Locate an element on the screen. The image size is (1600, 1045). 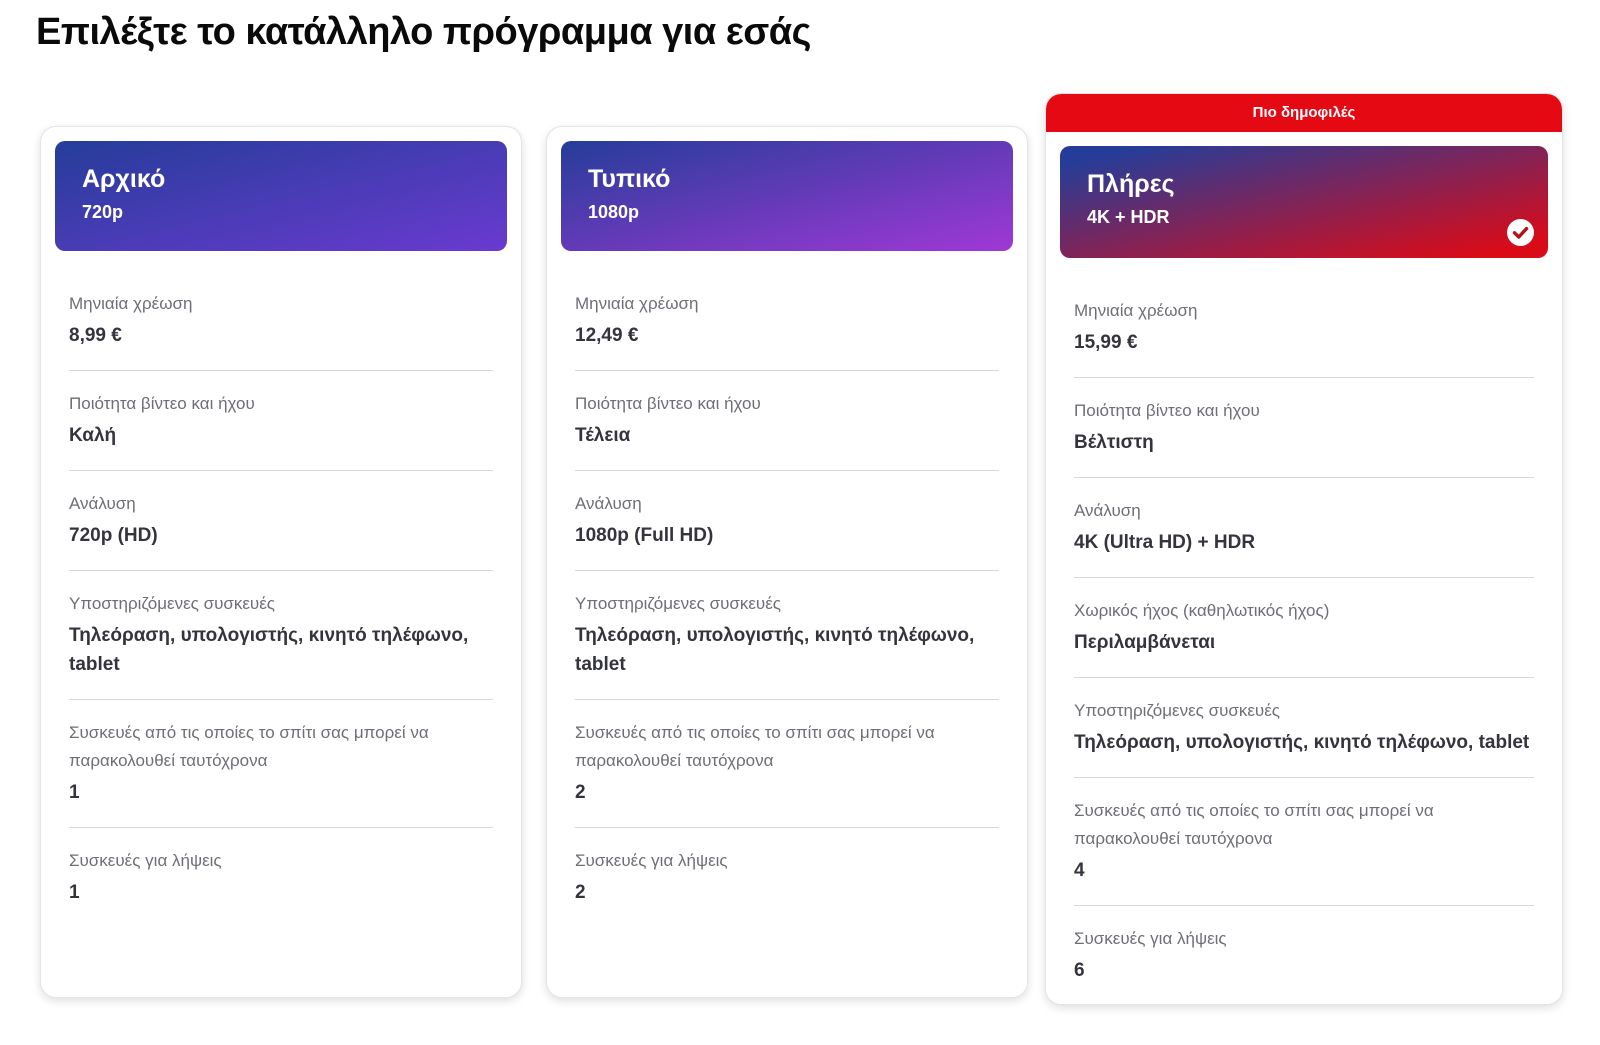
feature-row-monthly-price: Μηνιαία χρέωση 12,49 € is located at coordinates (787, 321).